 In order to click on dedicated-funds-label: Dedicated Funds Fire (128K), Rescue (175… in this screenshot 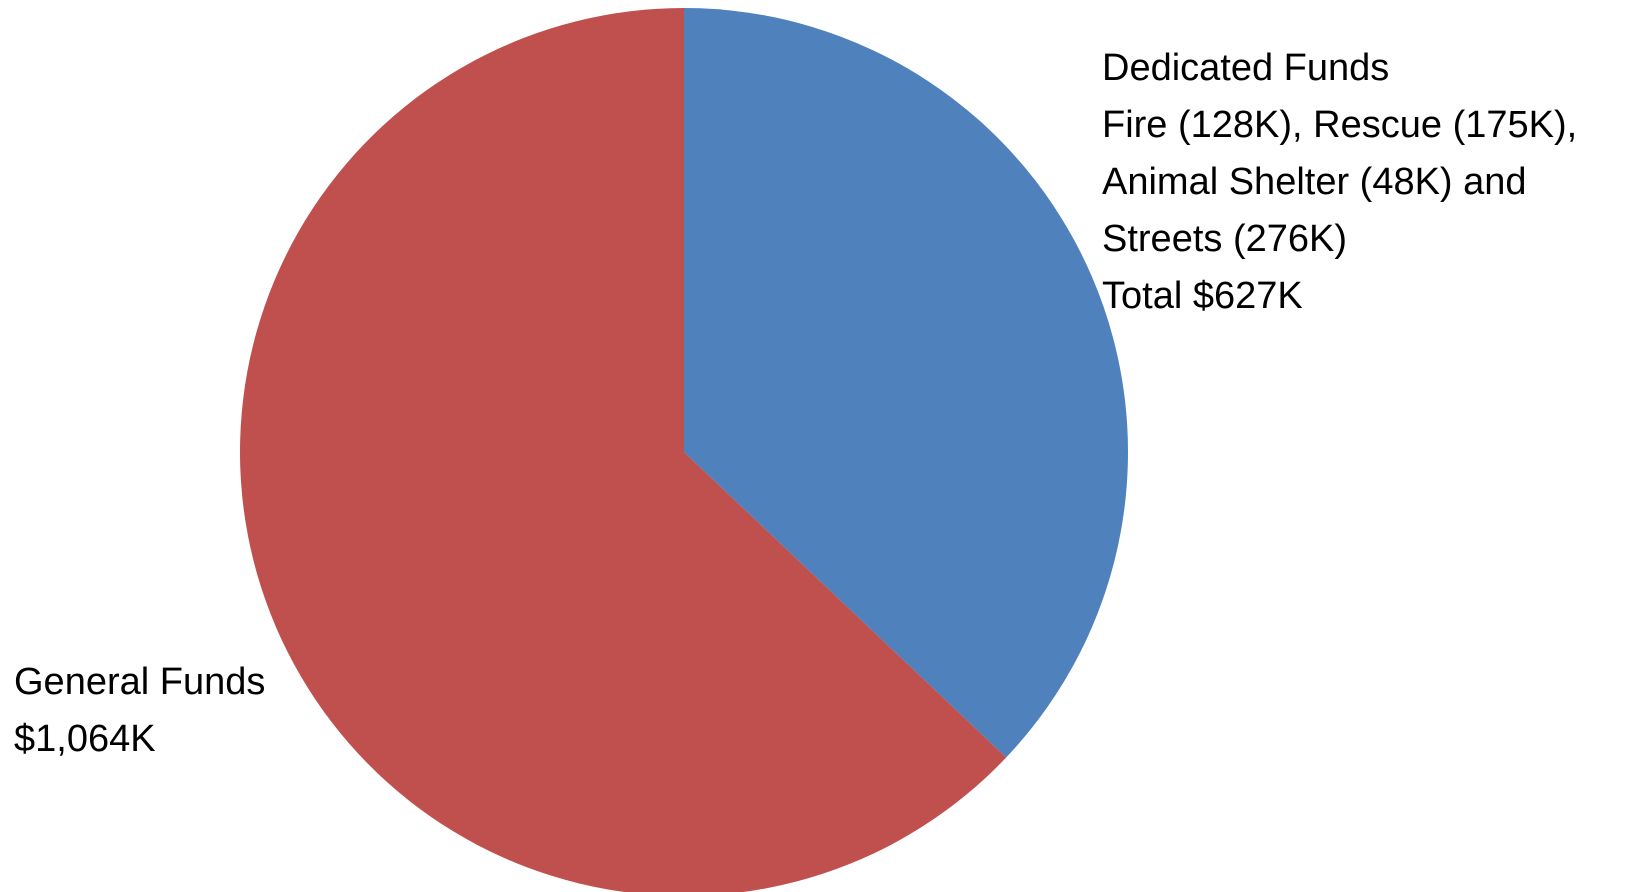, I will do `click(1345, 182)`.